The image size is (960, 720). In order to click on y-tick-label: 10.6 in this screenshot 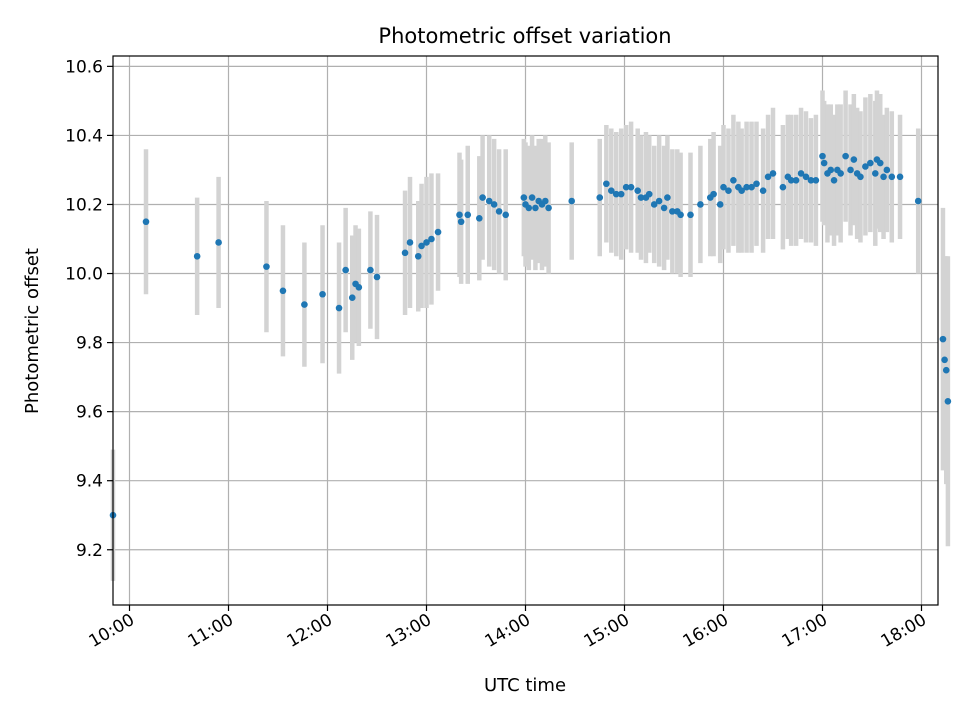, I will do `click(84, 67)`.